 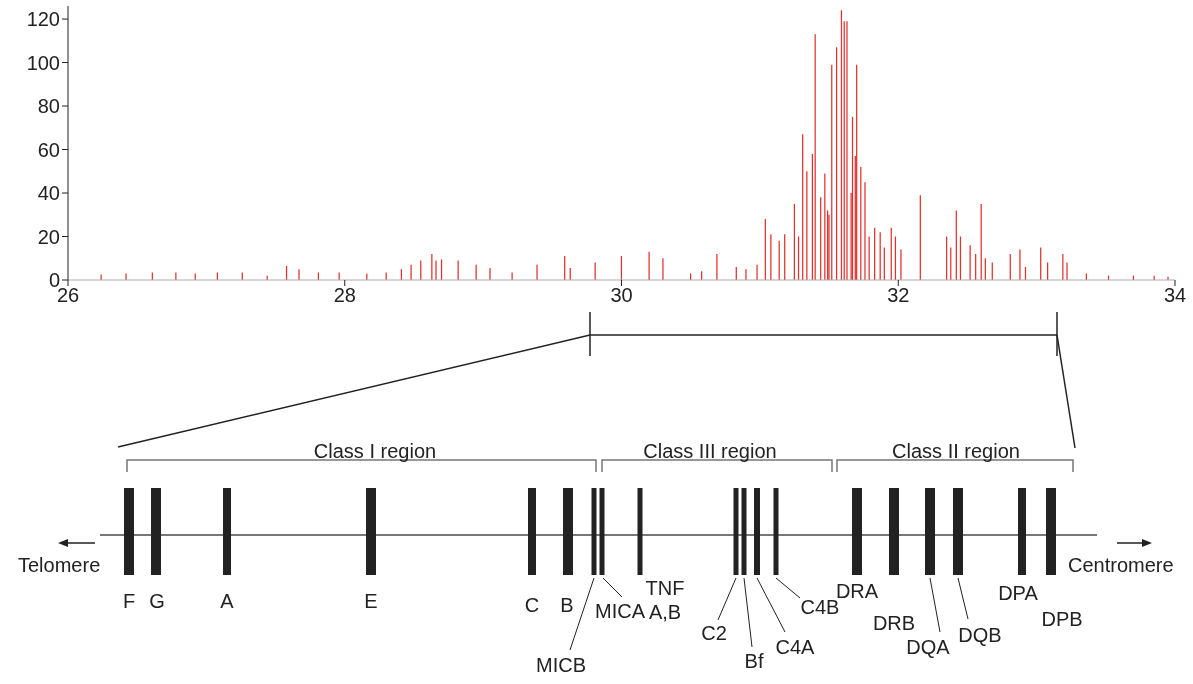 I want to click on y-tick-label: 60, so click(x=48, y=149).